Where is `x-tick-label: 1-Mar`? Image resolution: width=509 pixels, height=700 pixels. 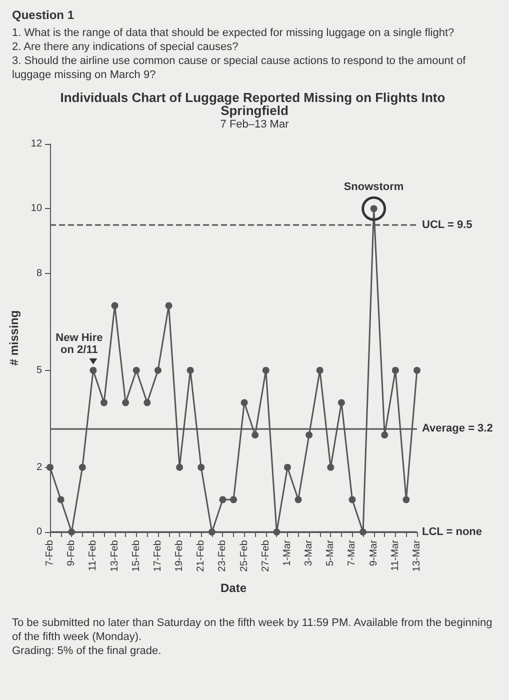
x-tick-label: 1-Mar is located at coordinates (287, 552).